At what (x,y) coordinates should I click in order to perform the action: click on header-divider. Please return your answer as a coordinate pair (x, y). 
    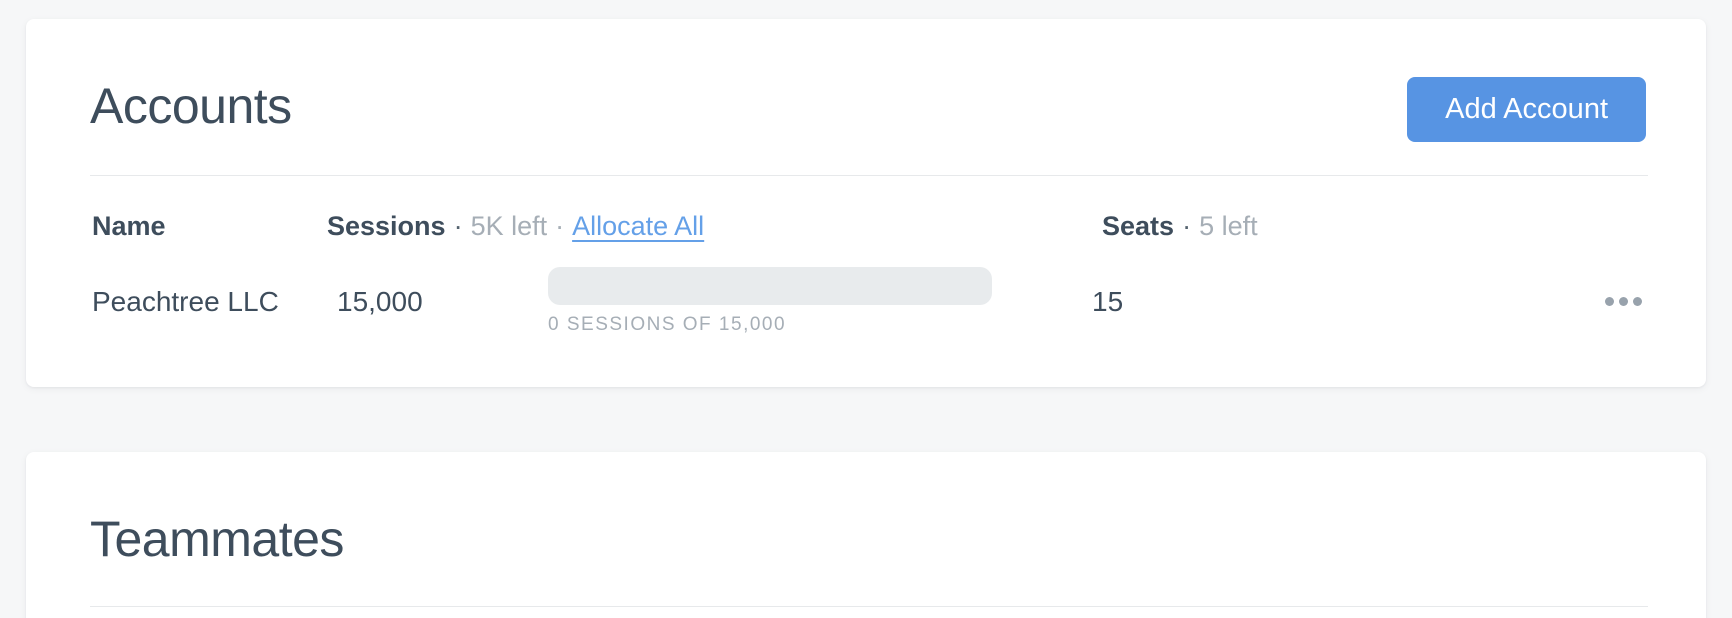
    Looking at the image, I should click on (869, 175).